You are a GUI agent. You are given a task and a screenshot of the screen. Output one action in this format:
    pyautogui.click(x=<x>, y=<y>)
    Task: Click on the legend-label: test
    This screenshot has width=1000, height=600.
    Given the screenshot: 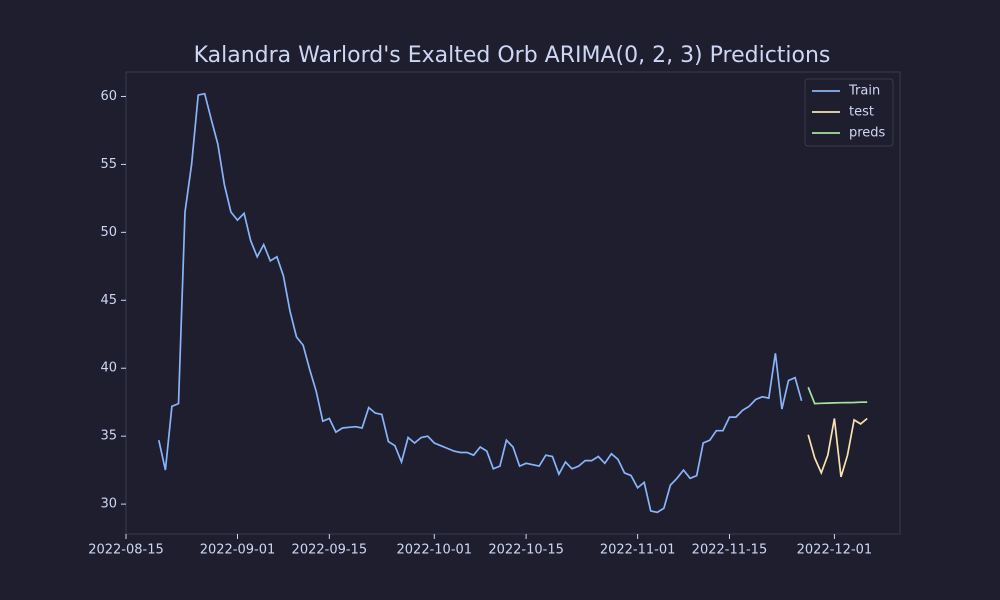 What is the action you would take?
    pyautogui.click(x=861, y=112)
    